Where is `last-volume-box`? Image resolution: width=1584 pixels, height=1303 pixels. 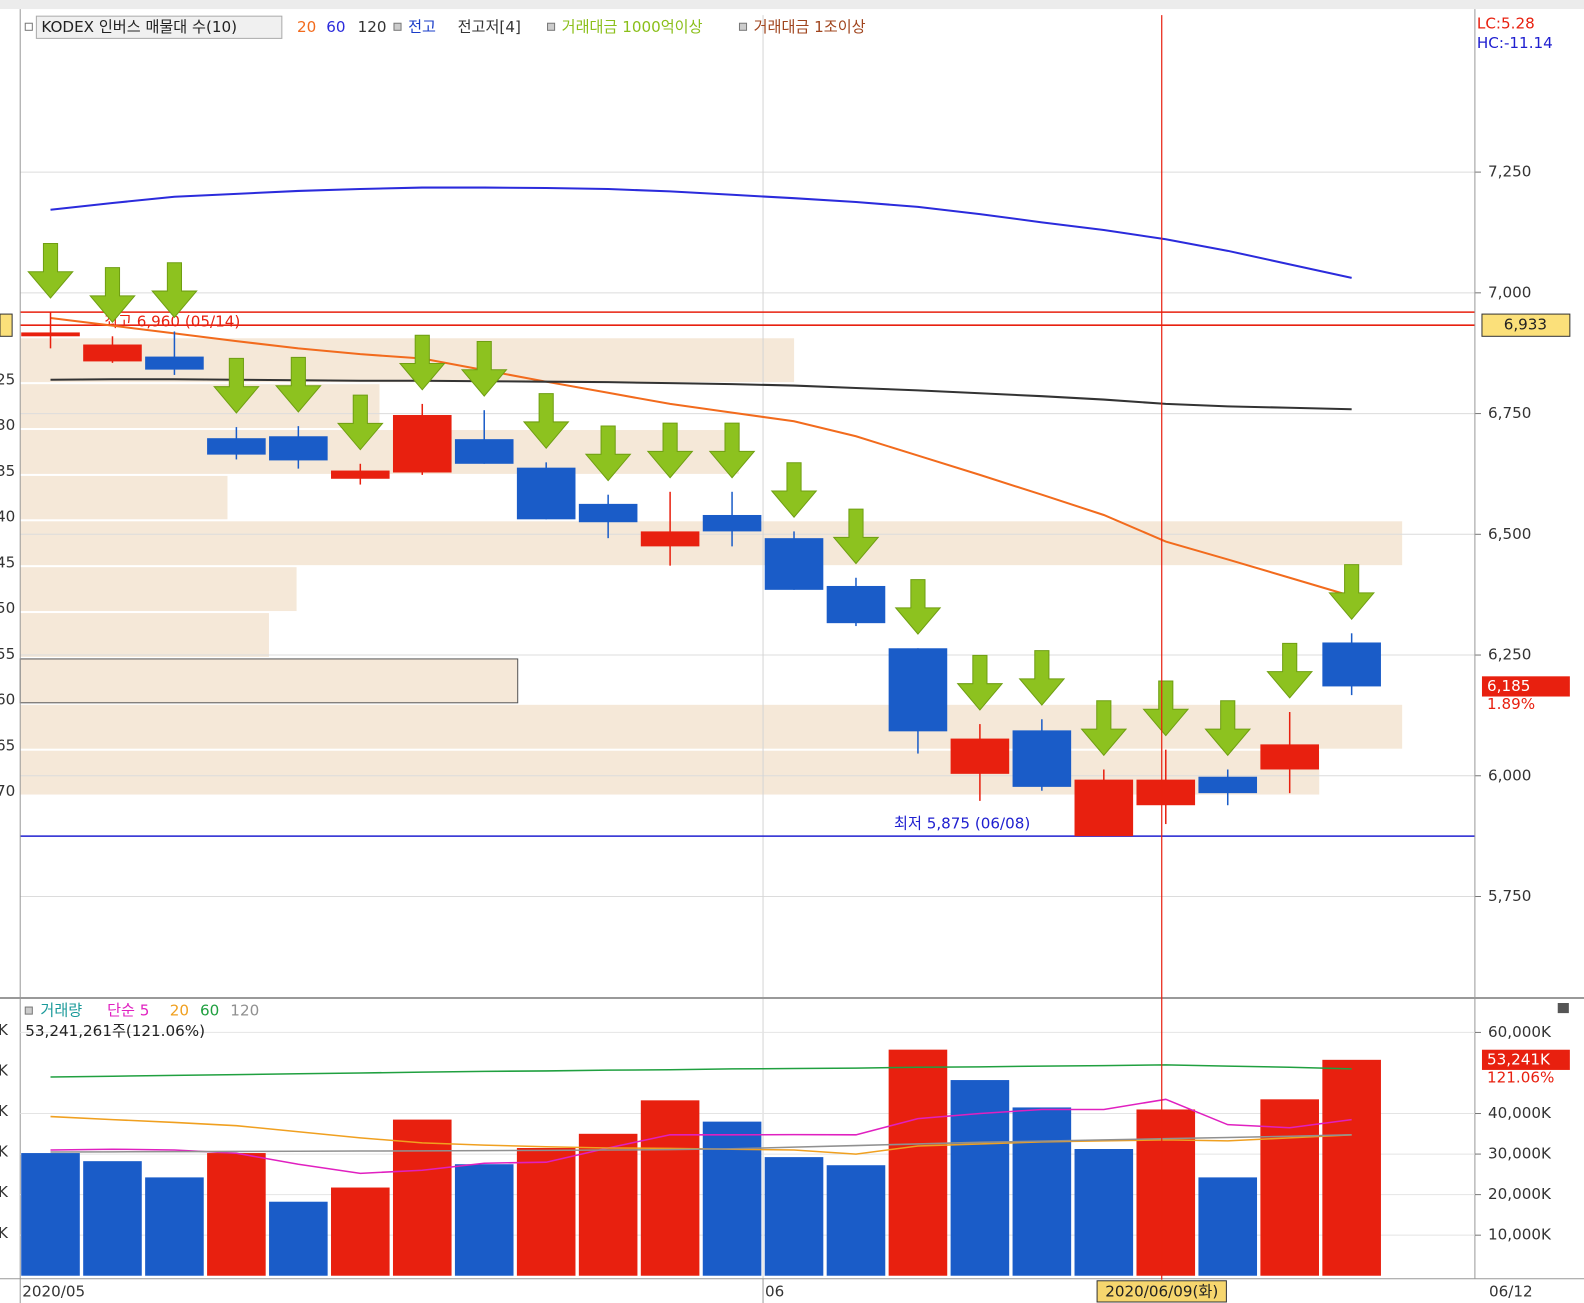
last-volume-box is located at coordinates (1525, 1059).